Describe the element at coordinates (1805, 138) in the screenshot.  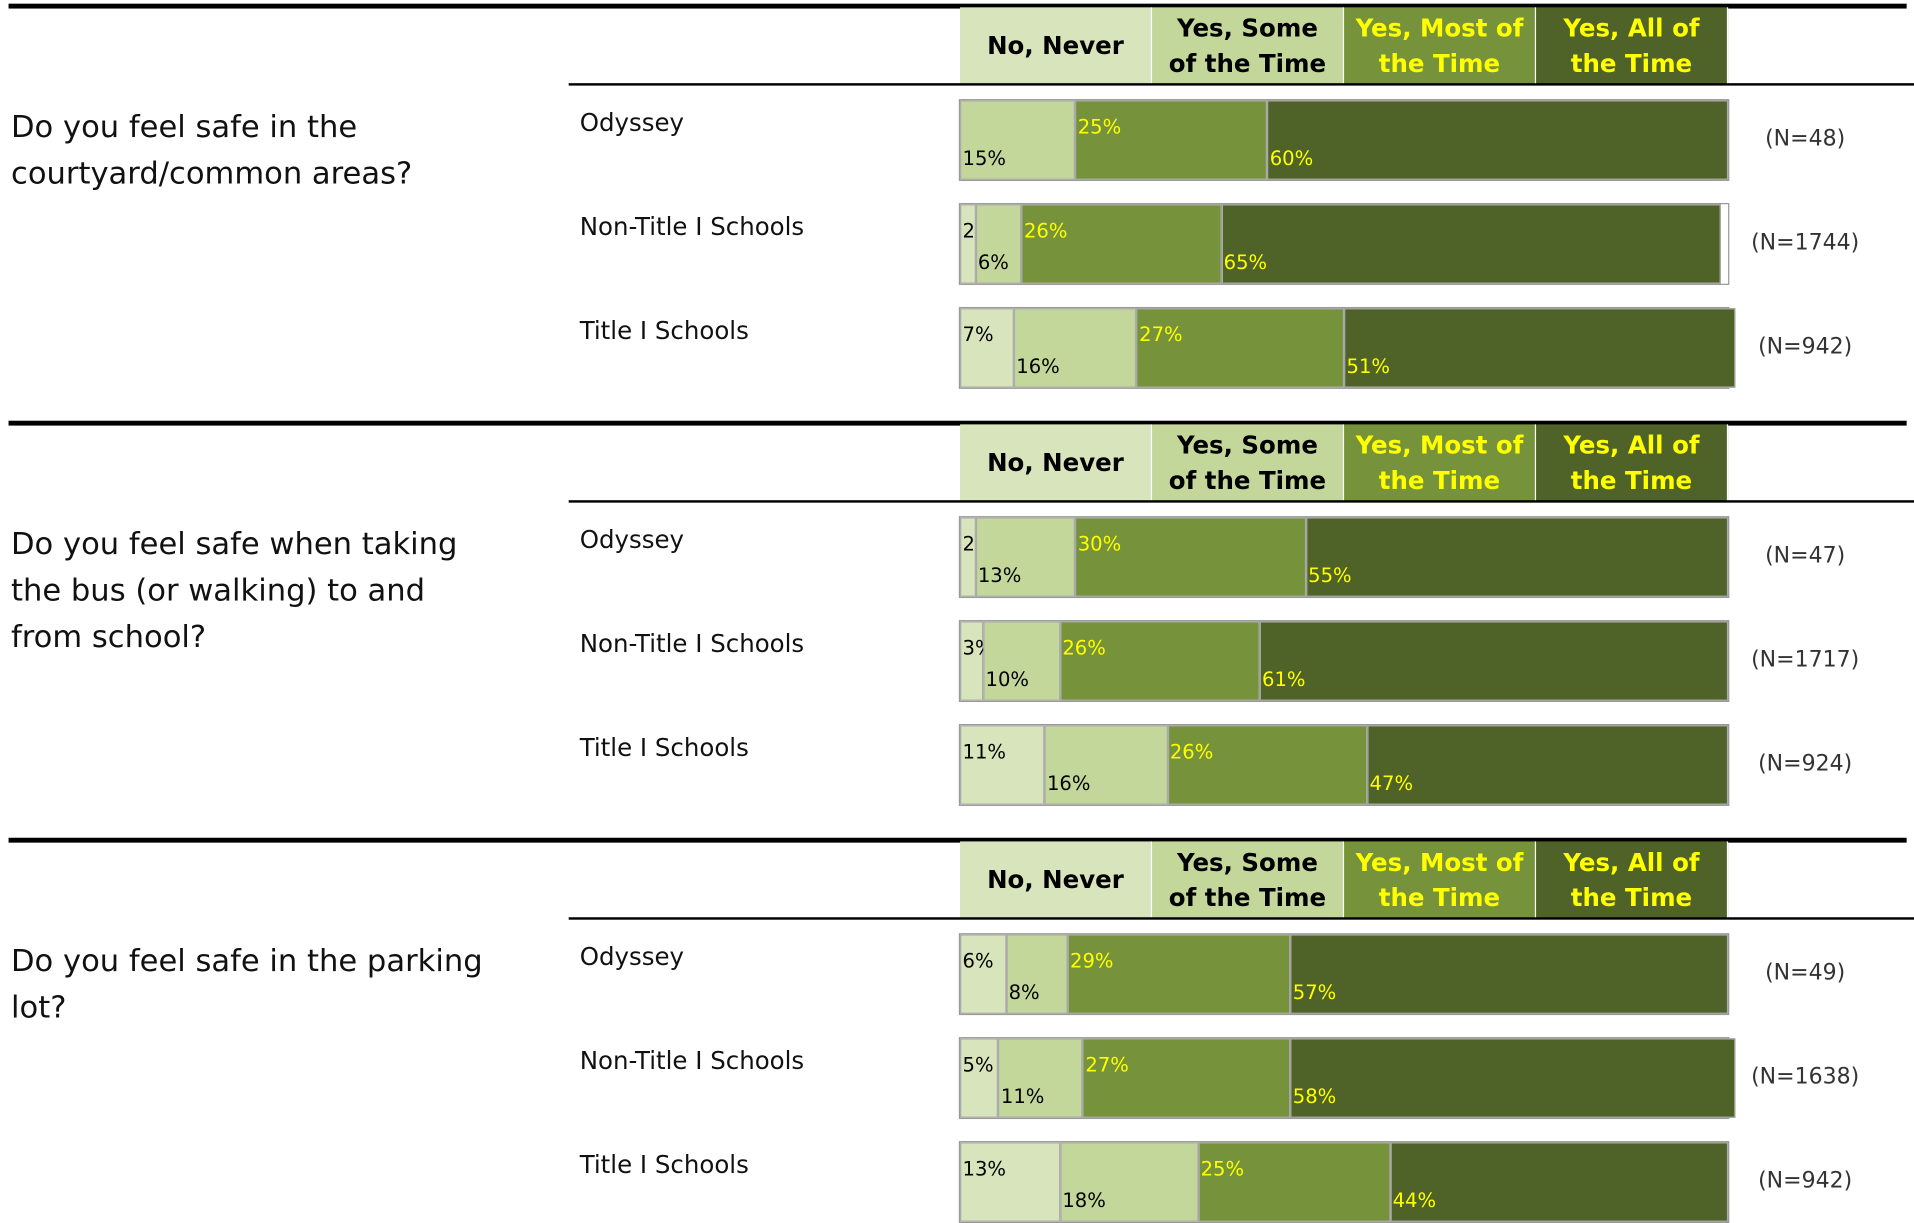
I see `n-label: (N=48)` at that location.